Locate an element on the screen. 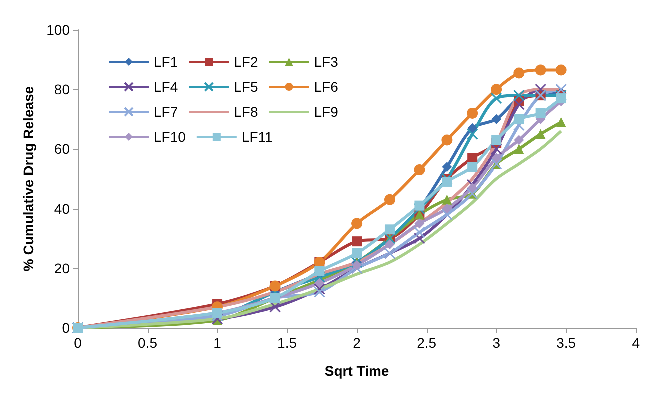 This screenshot has height=403, width=651. legend-label: LF7 is located at coordinates (166, 112).